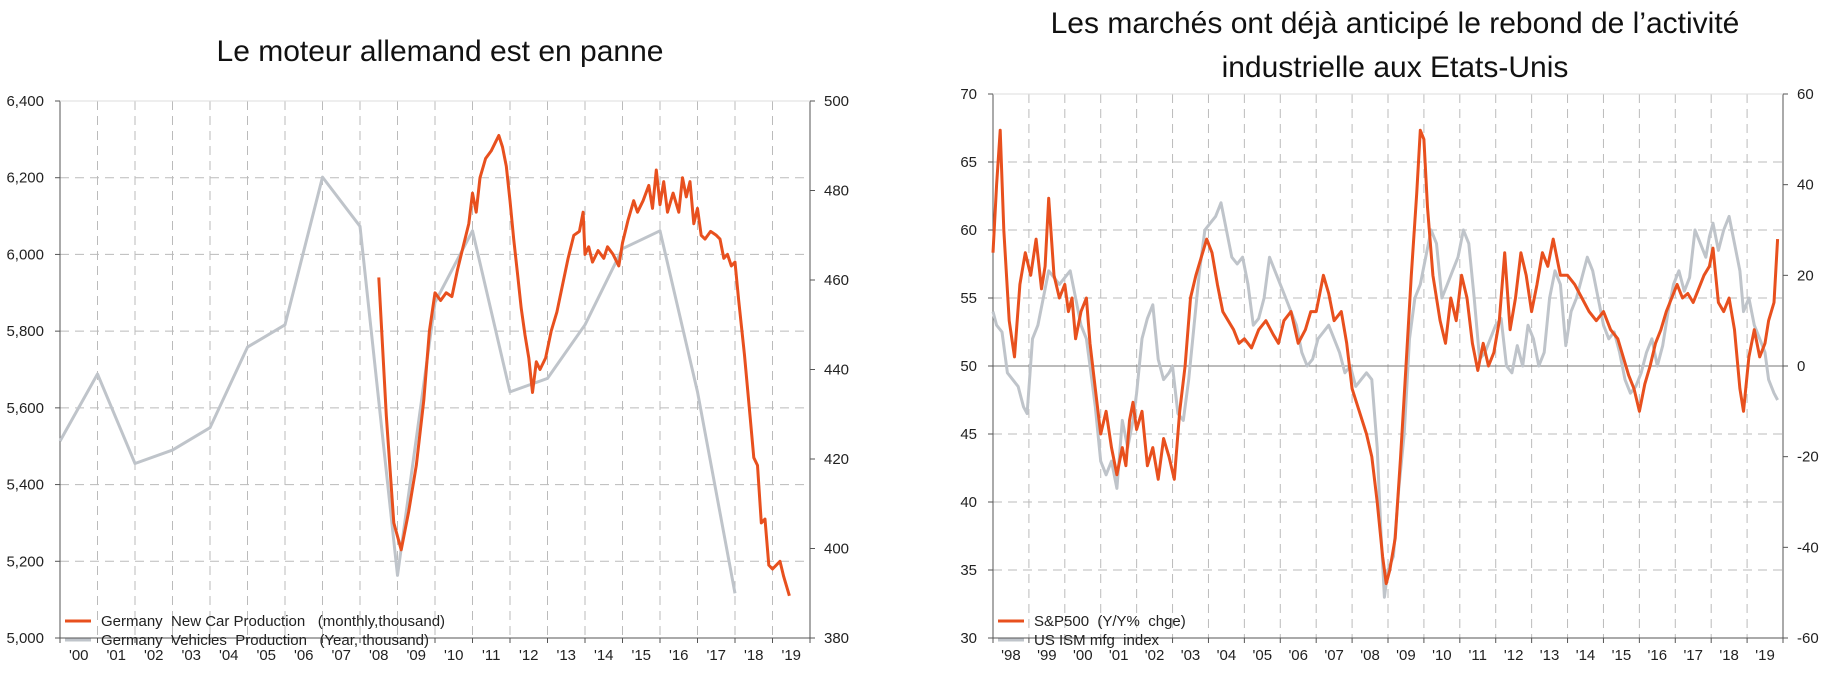 The width and height of the screenshot is (1823, 676). I want to click on right-x-tick-label: '15, so click(1622, 655).